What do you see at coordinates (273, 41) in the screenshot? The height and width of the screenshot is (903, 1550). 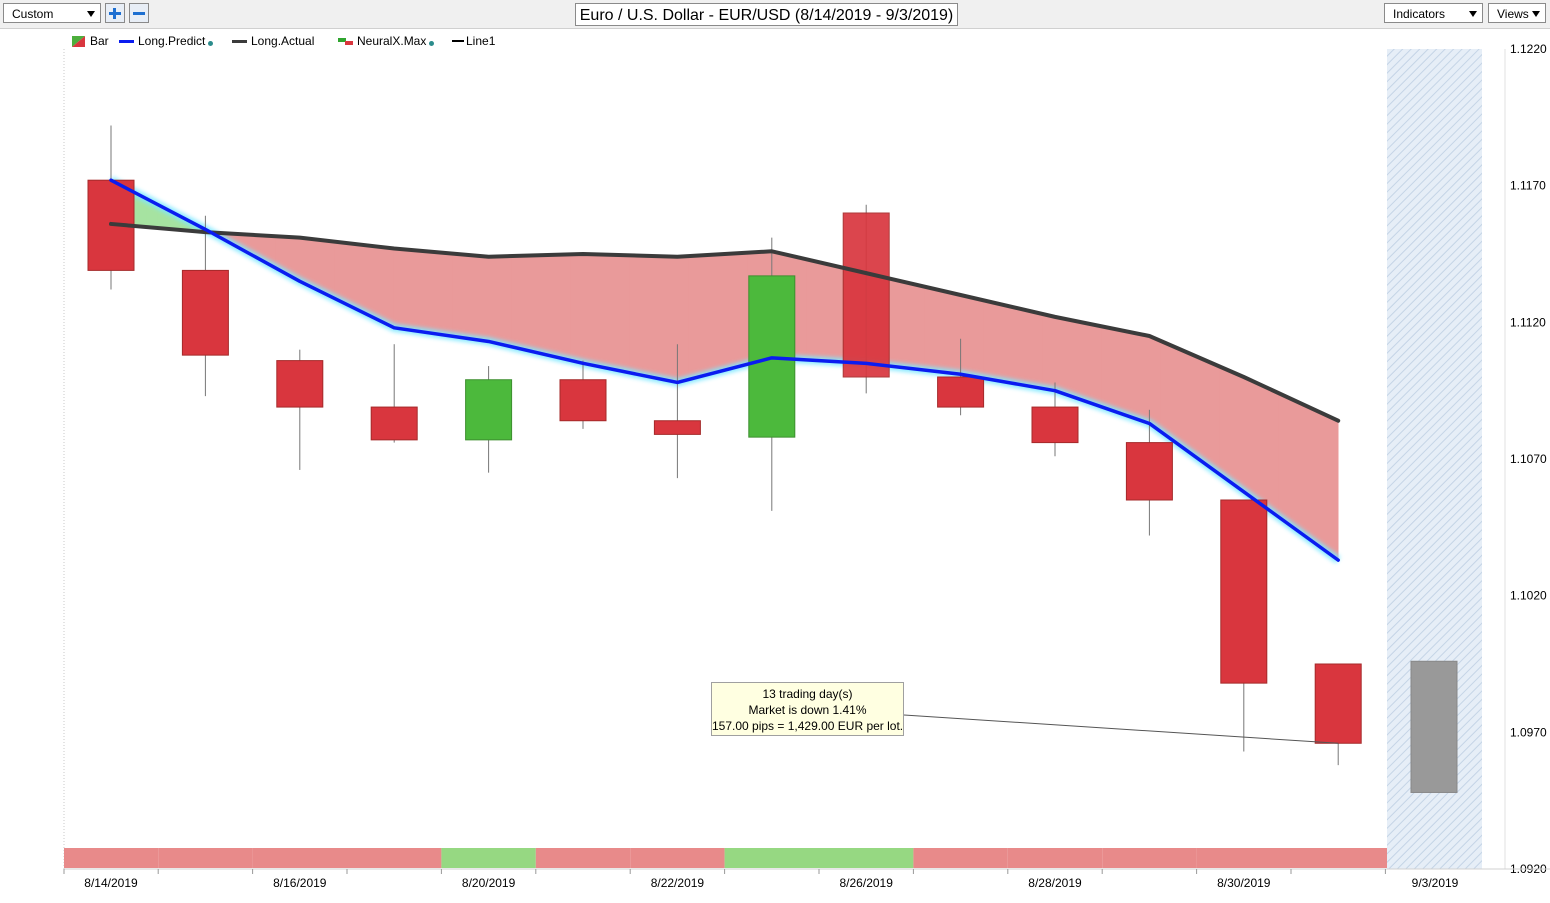 I see `legend-item-long-actual: Long.Actual` at bounding box center [273, 41].